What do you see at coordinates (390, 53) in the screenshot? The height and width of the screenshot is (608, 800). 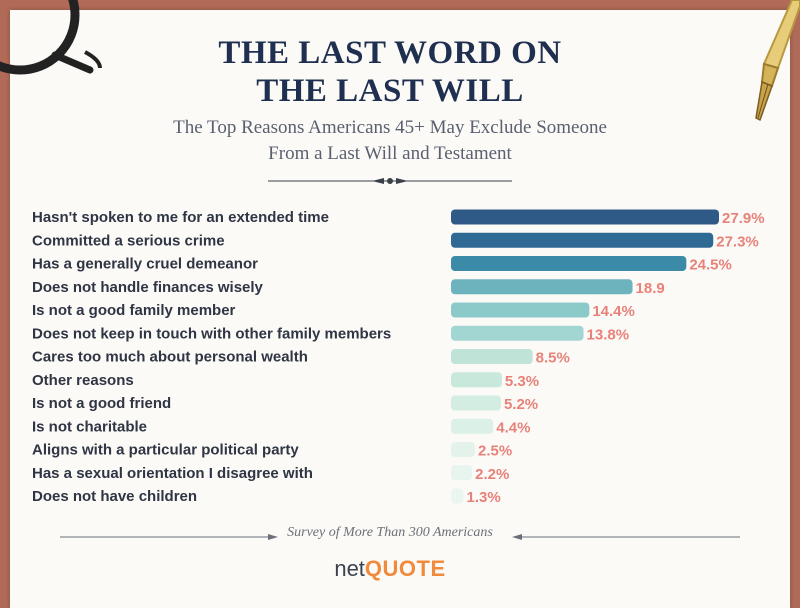 I see `title-line-1: THE LAST WORD ON` at bounding box center [390, 53].